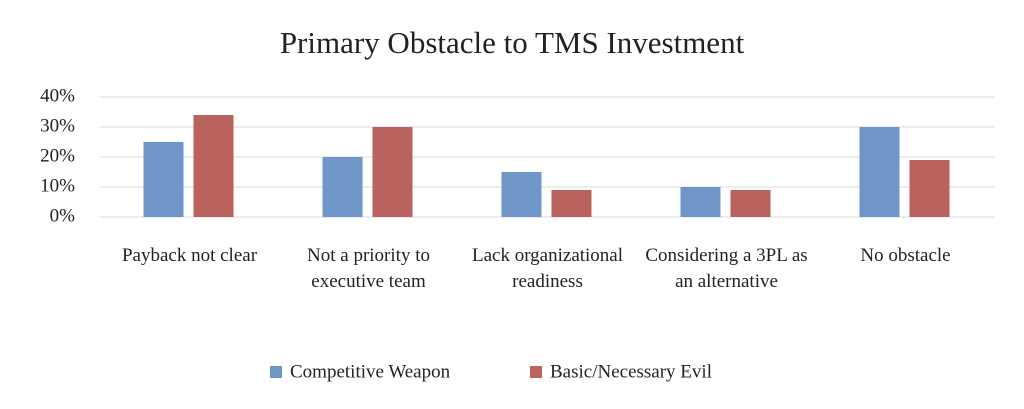 The height and width of the screenshot is (409, 1024). What do you see at coordinates (57, 95) in the screenshot?
I see `y-tick-label: 40%` at bounding box center [57, 95].